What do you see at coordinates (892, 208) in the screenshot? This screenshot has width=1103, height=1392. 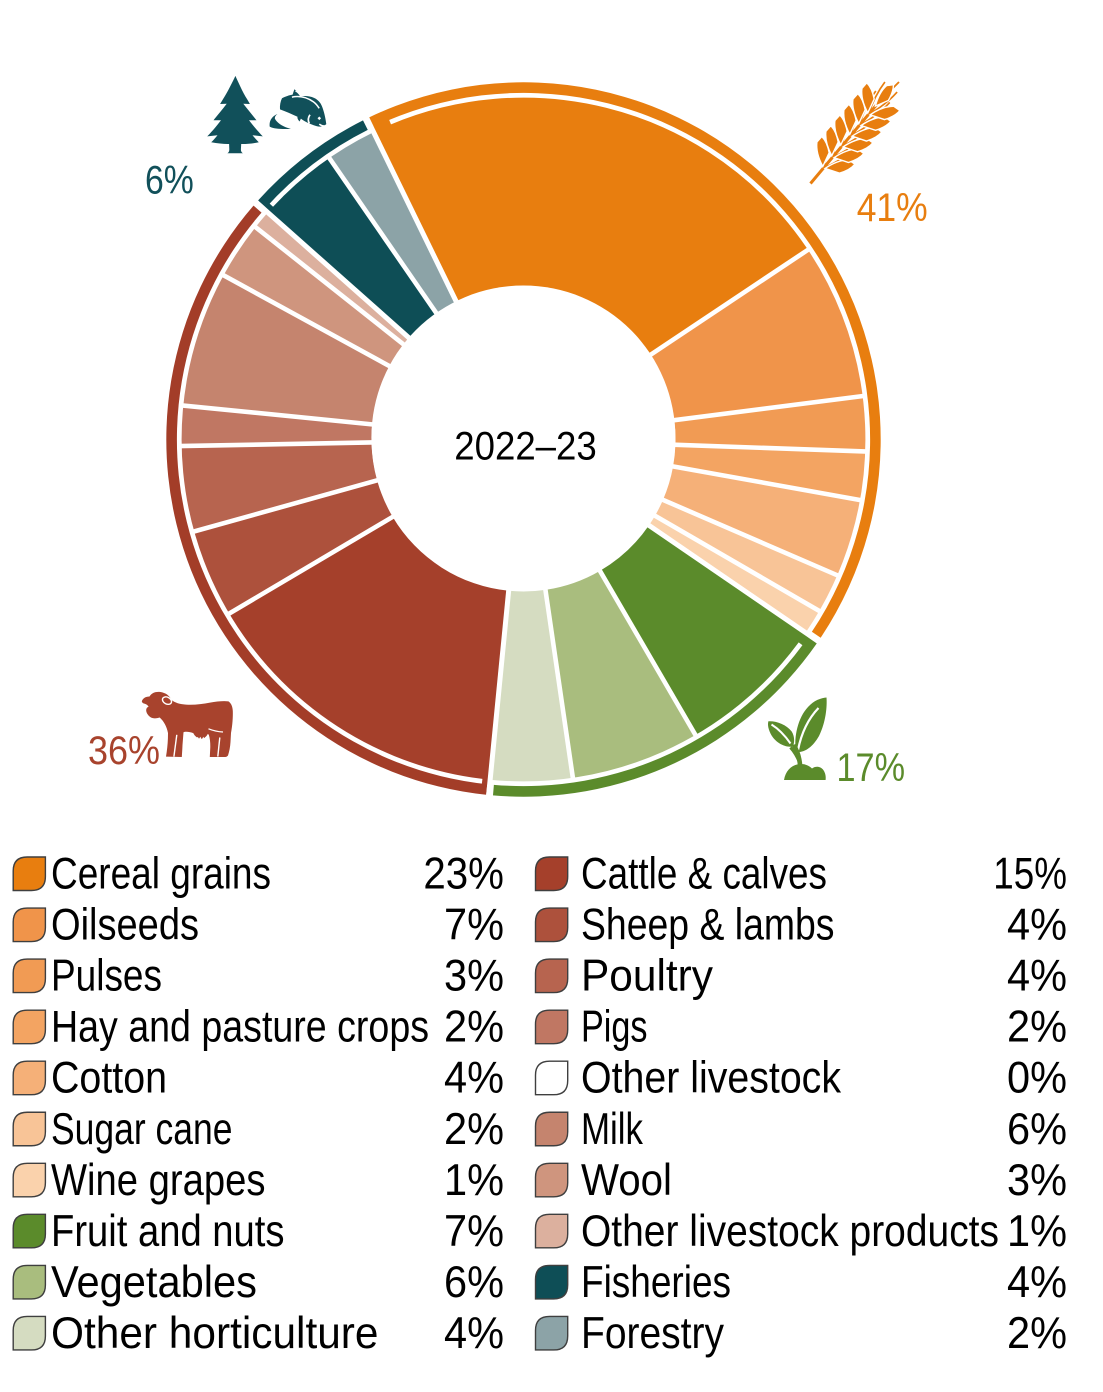 I see `svg-text: 41%` at bounding box center [892, 208].